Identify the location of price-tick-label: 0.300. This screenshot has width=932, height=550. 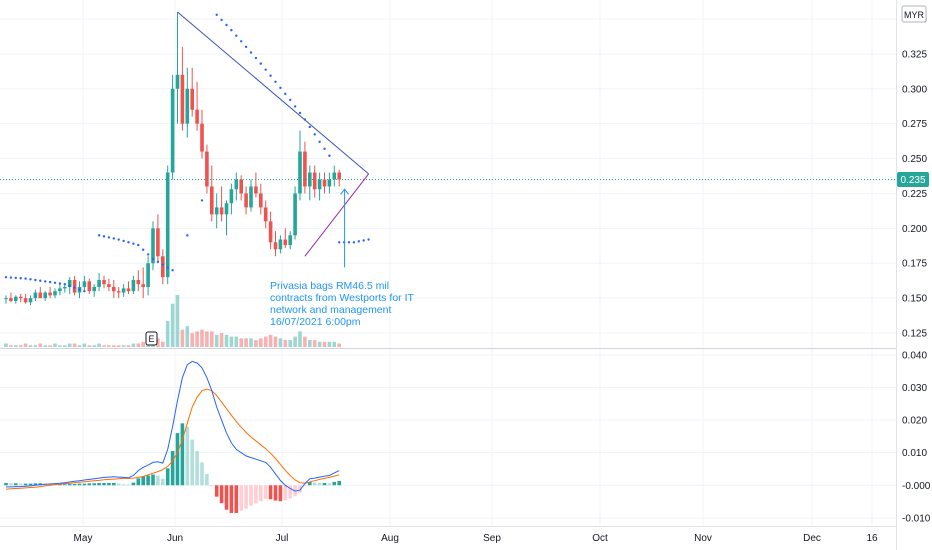
(914, 89).